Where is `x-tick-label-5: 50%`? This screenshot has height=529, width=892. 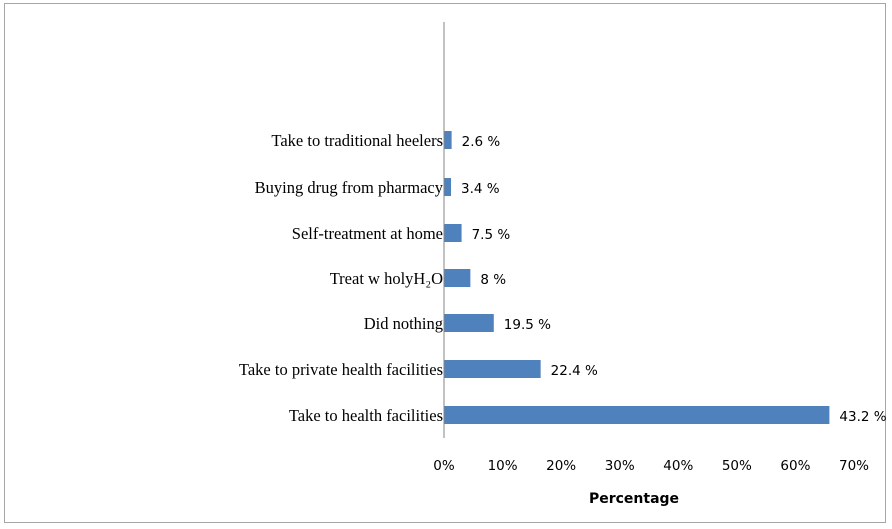
x-tick-label-5: 50% is located at coordinates (737, 466).